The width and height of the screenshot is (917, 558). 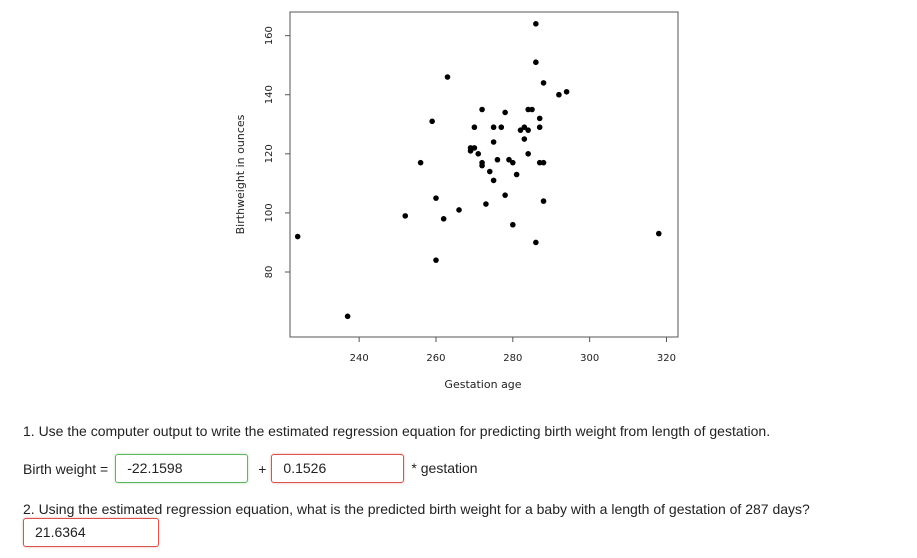 I want to click on x-tick-label: 280, so click(x=512, y=358).